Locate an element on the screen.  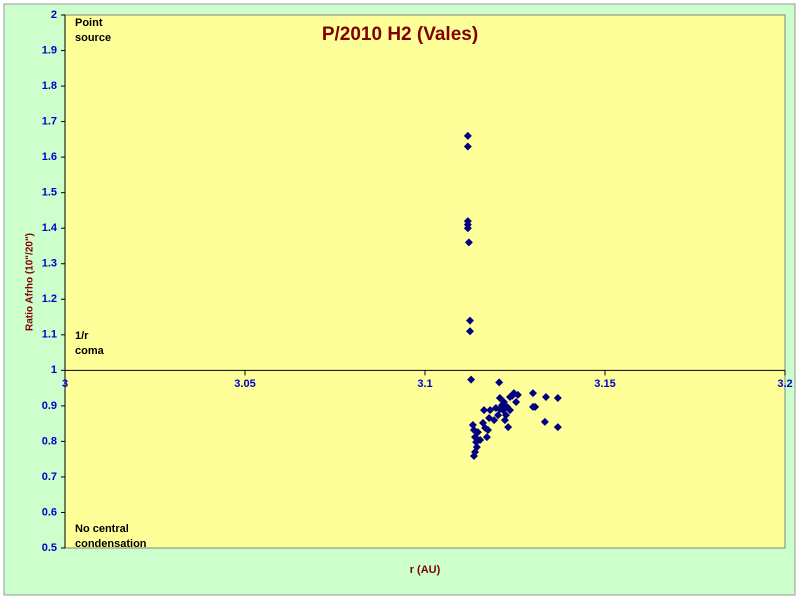
annotation: 1/r is located at coordinates (82, 336).